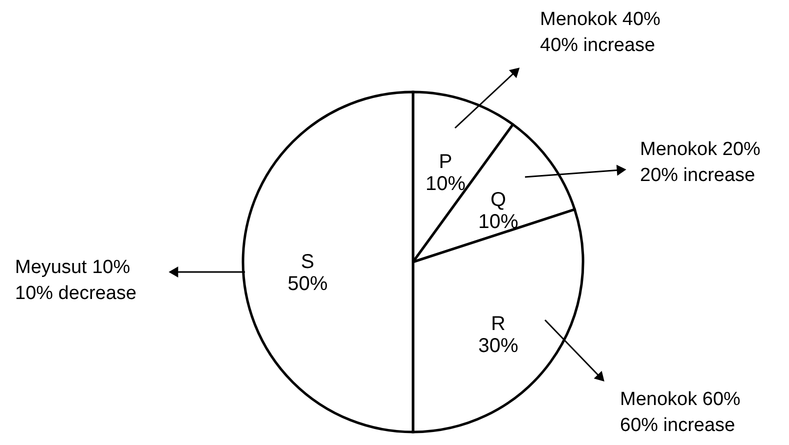  I want to click on text: Menokok 40% 40% increase, so click(600, 32).